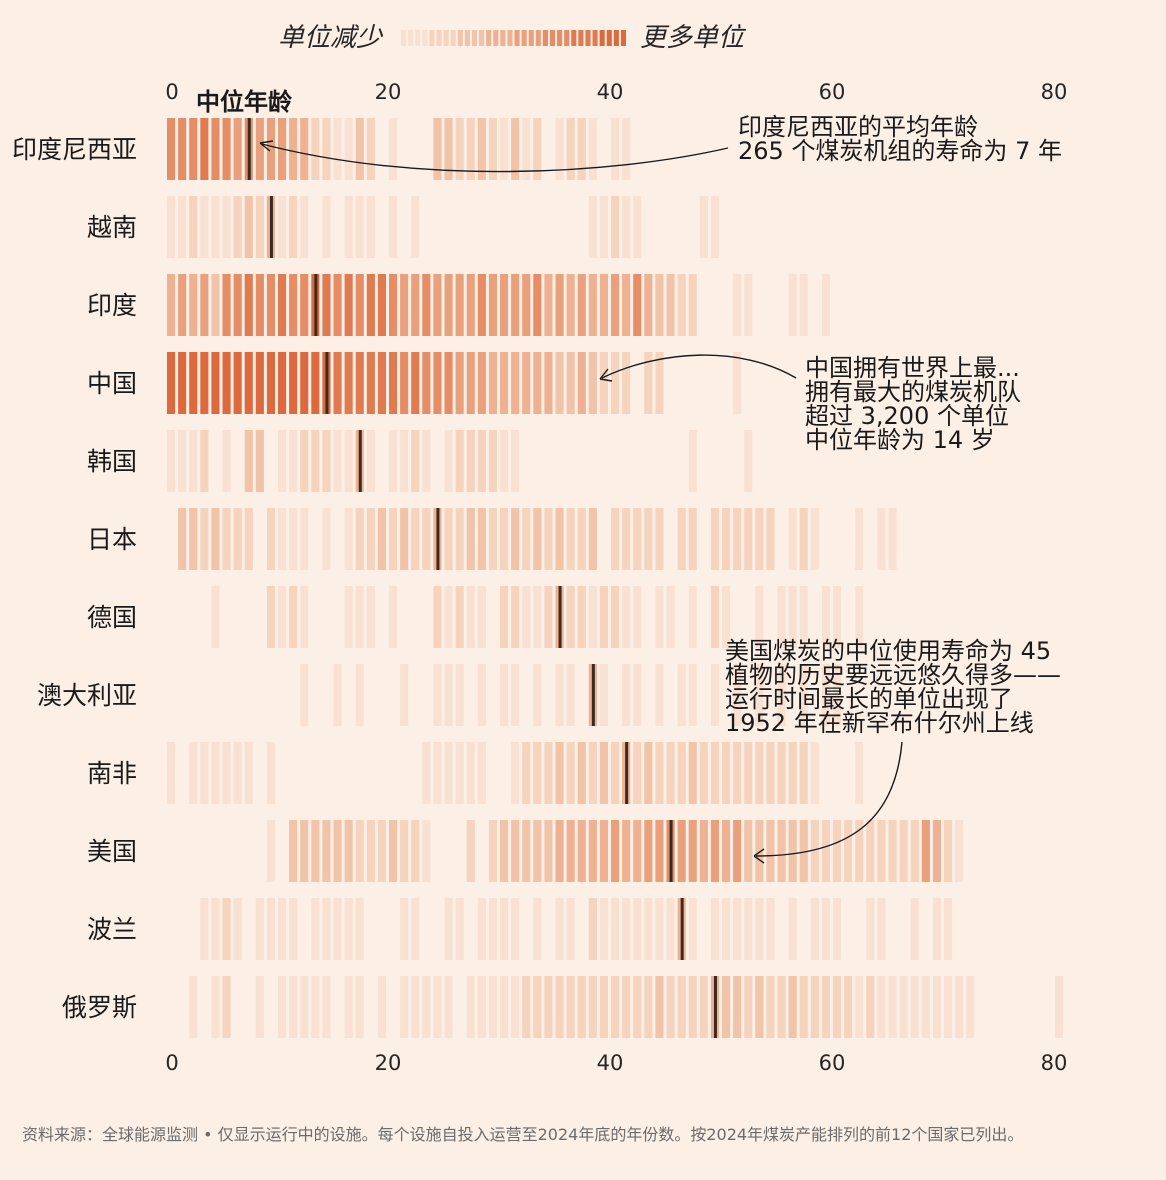 This screenshot has width=1166, height=1180. Describe the element at coordinates (888, 651) in the screenshot. I see `annotation-line: 美国煤炭的中位使用寿命为 45` at that location.